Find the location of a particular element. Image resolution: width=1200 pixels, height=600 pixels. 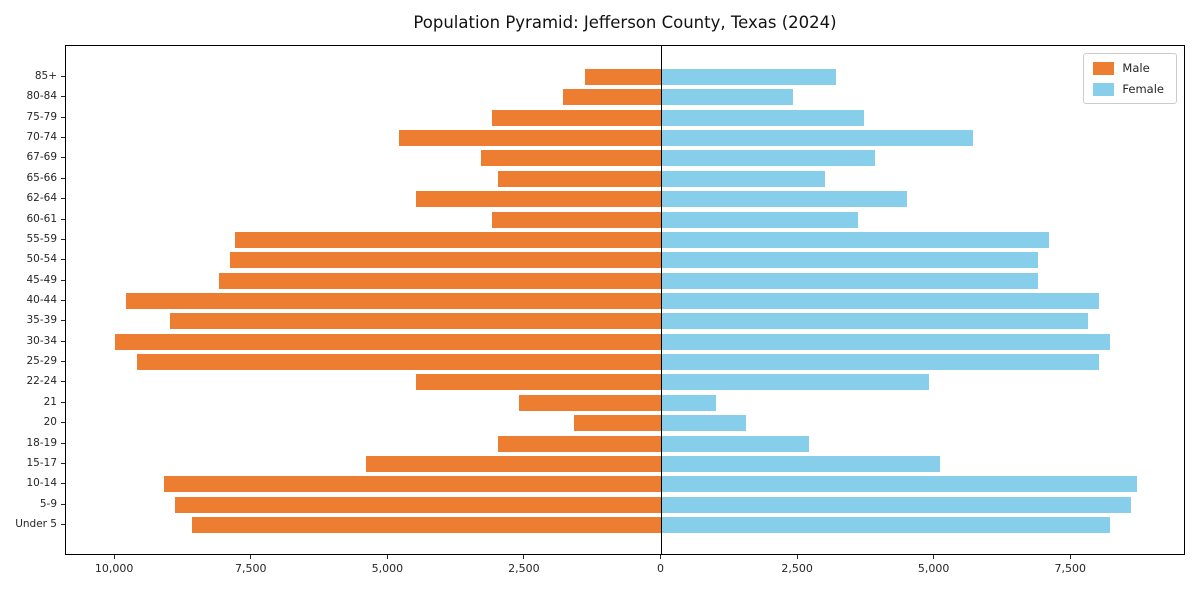

legend-label-female: Female is located at coordinates (1143, 89).